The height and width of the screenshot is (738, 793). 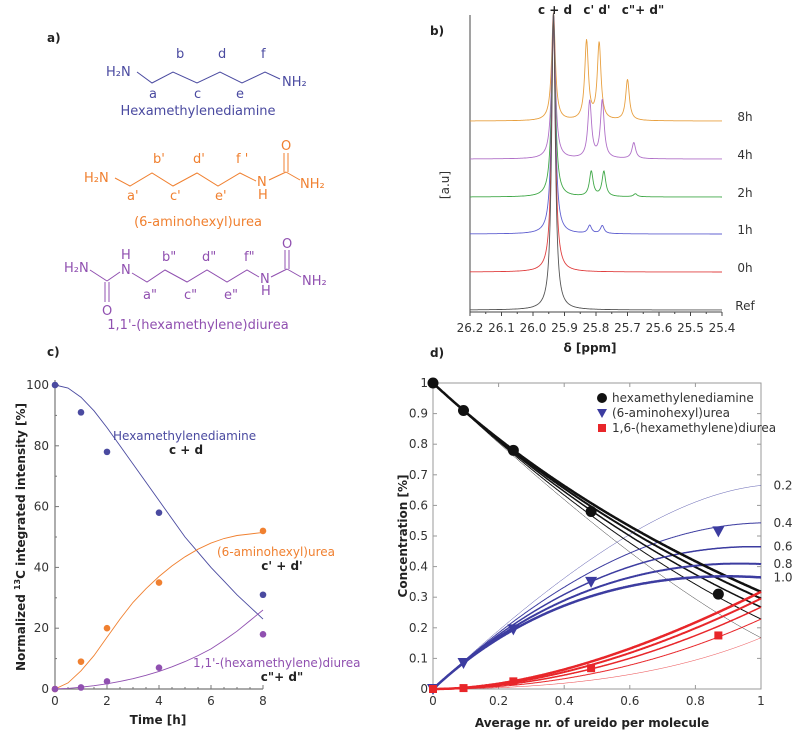 I want to click on carbon-label: d, so click(x=222, y=54).